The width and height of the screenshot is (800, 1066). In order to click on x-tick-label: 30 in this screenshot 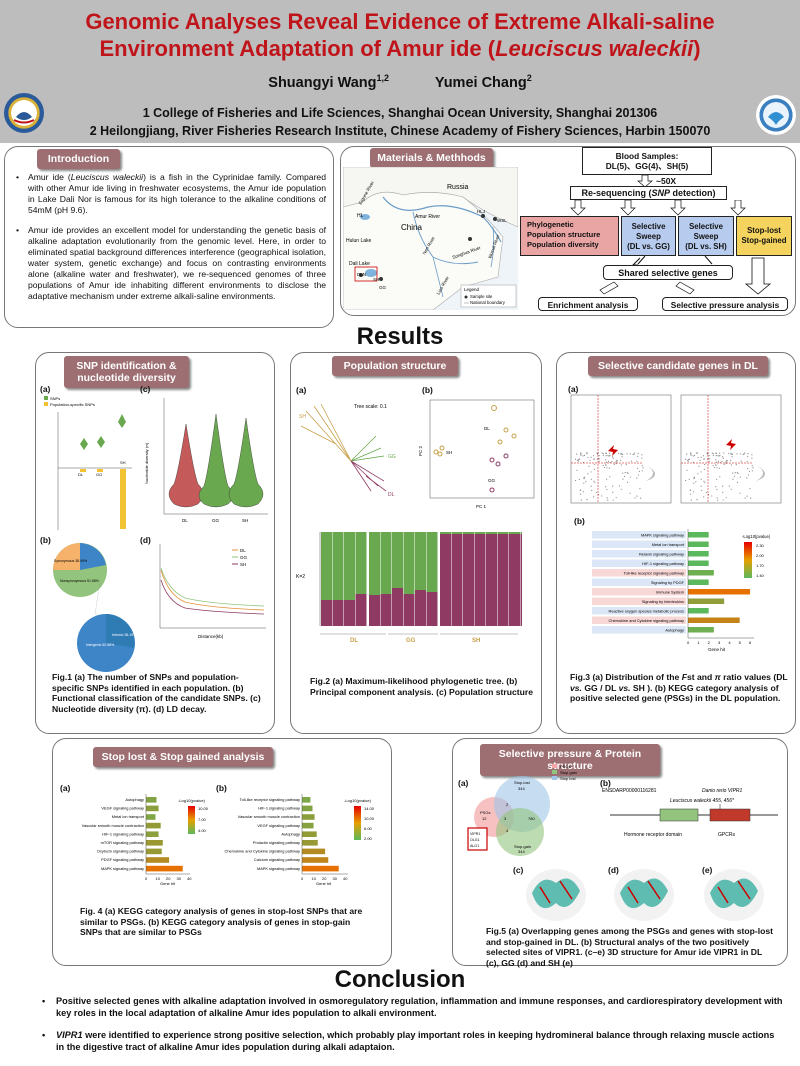, I will do `click(335, 878)`.